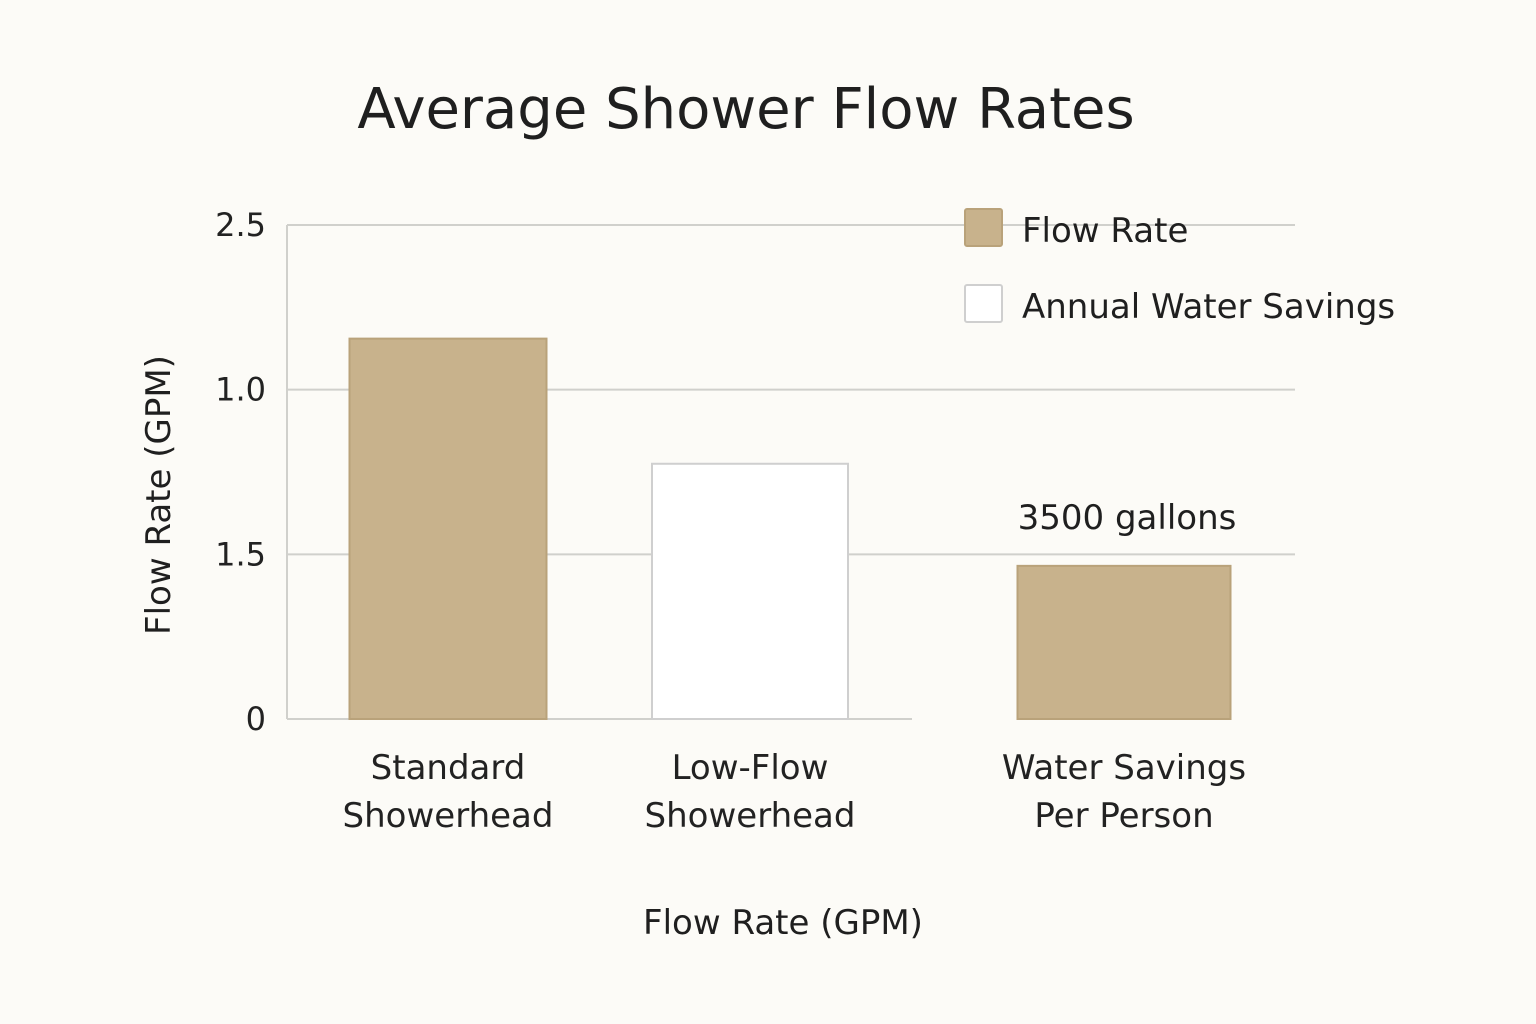 The width and height of the screenshot is (1536, 1024). What do you see at coordinates (1105, 231) in the screenshot?
I see `legend-label: Flow Rate` at bounding box center [1105, 231].